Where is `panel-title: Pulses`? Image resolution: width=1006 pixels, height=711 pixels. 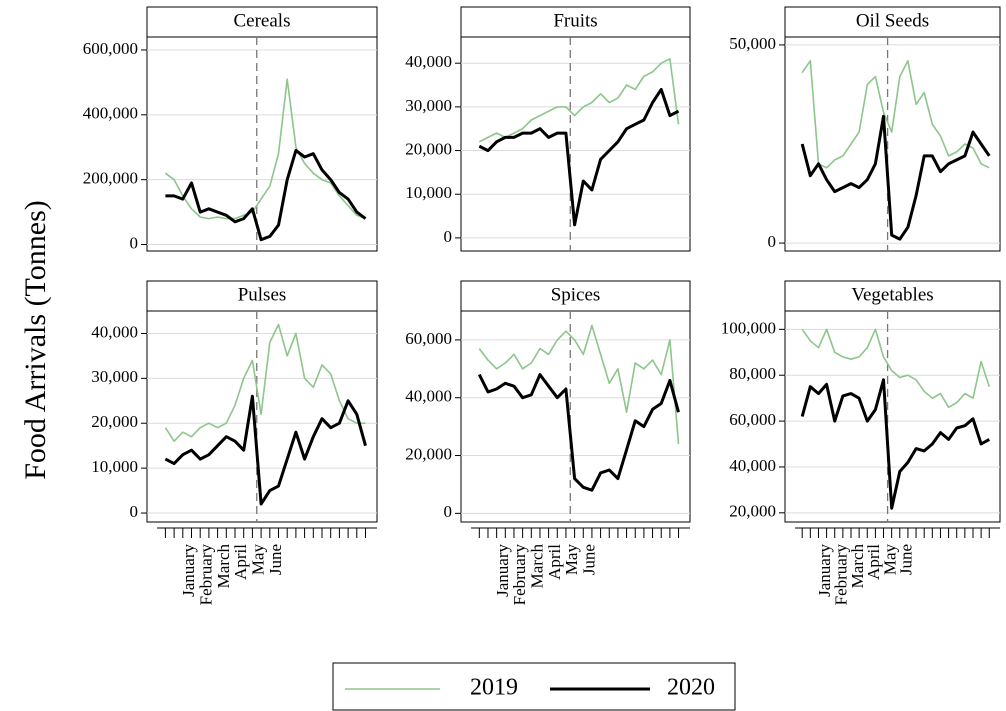 panel-title: Pulses is located at coordinates (262, 294).